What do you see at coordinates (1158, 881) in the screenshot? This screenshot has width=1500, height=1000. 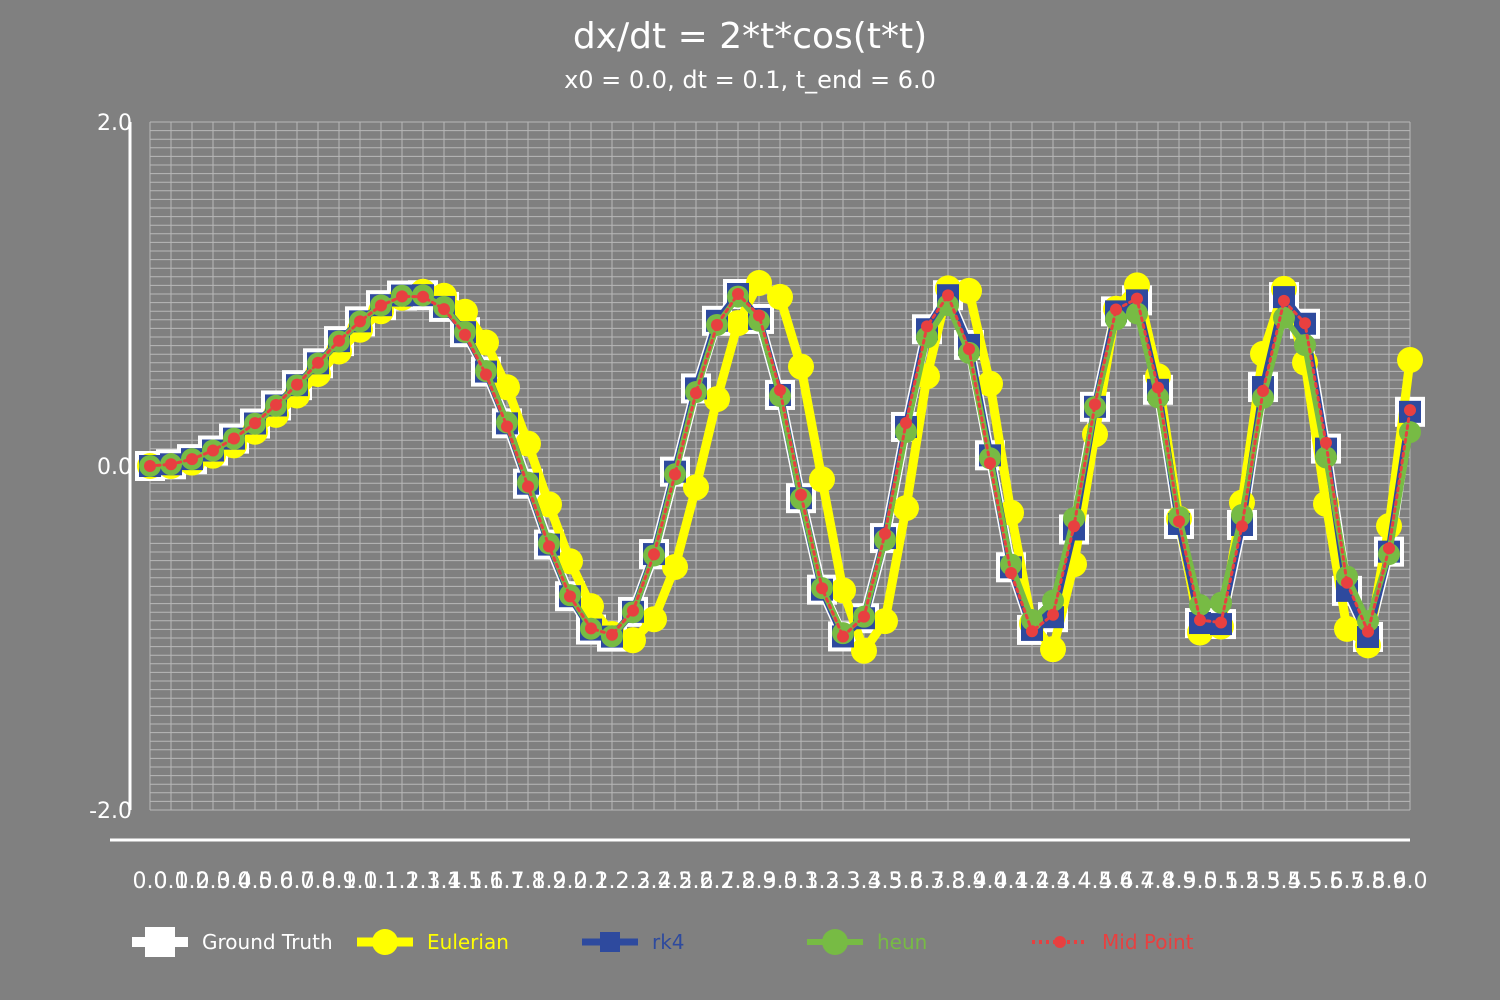 I see `x-tick-label: 4.8` at bounding box center [1158, 881].